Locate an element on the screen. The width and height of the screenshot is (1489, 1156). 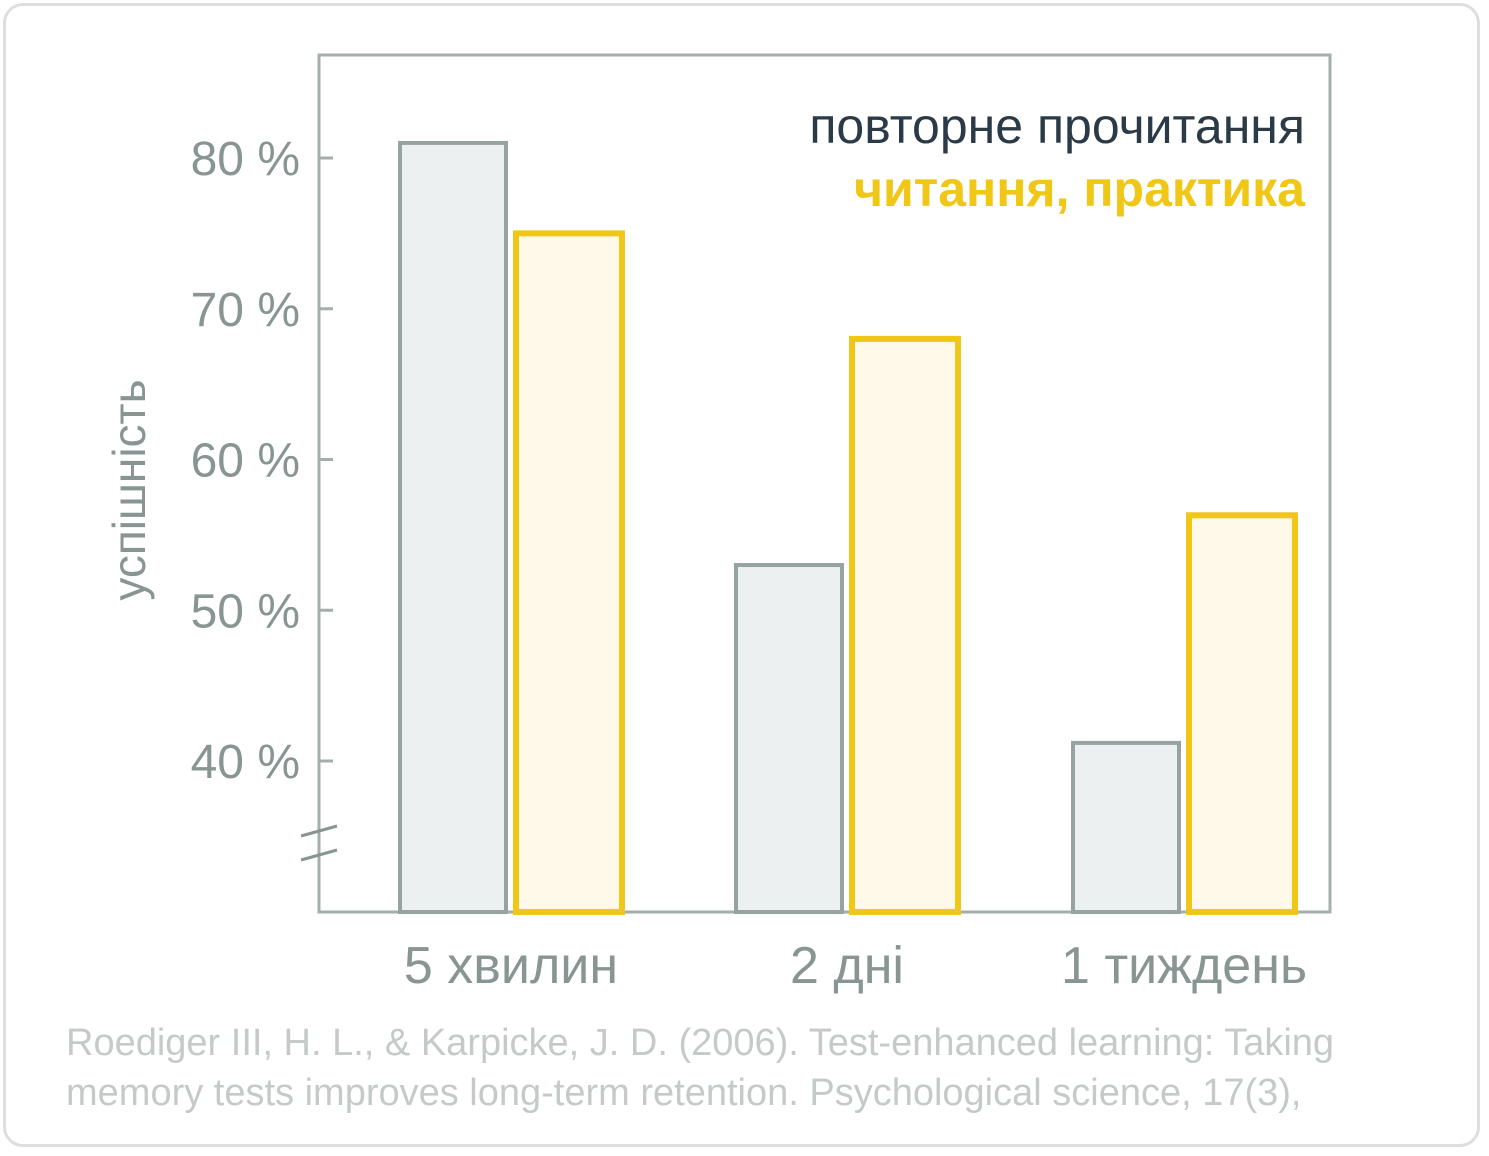
axis-break-marks is located at coordinates (319, 843).